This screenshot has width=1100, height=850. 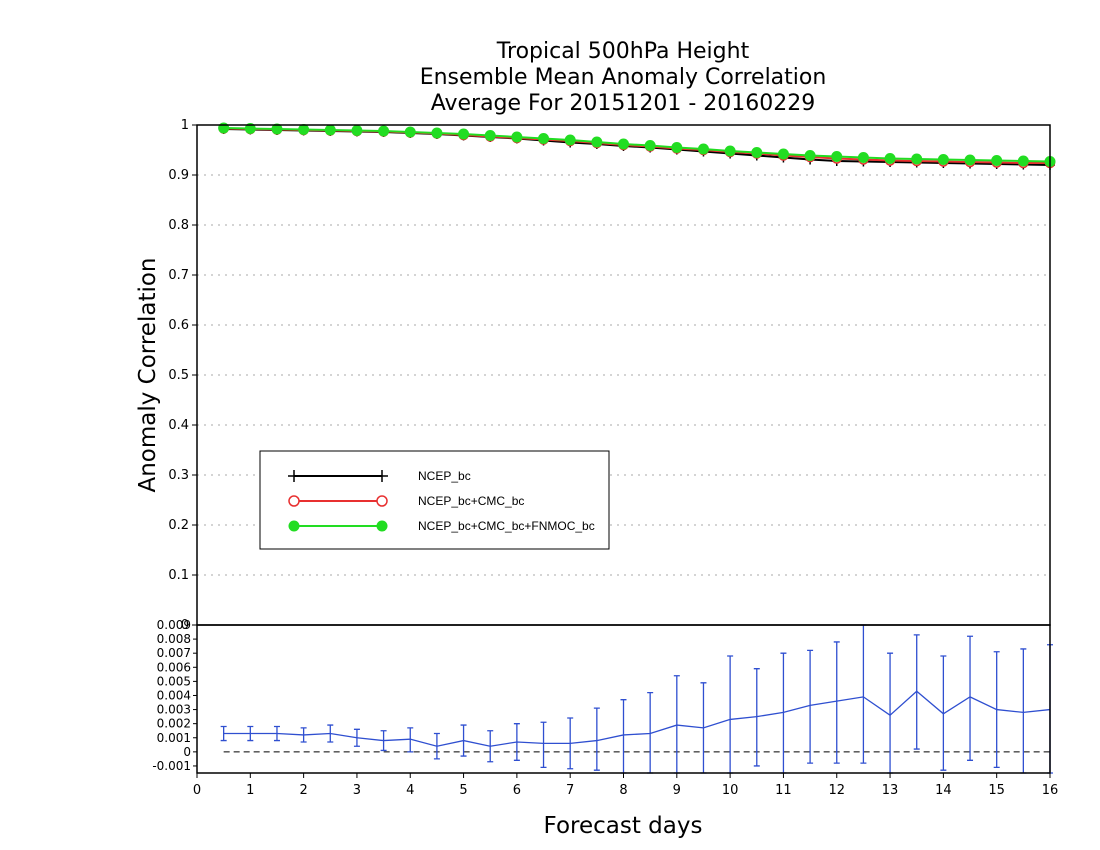 I want to click on legend-label: NCEP_bc+CMC_bc+FNMOC_bc, so click(x=506, y=526).